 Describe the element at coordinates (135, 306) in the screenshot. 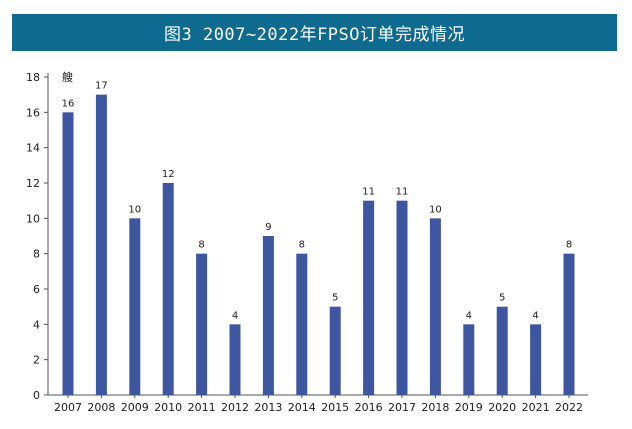

I see `bar-2009` at that location.